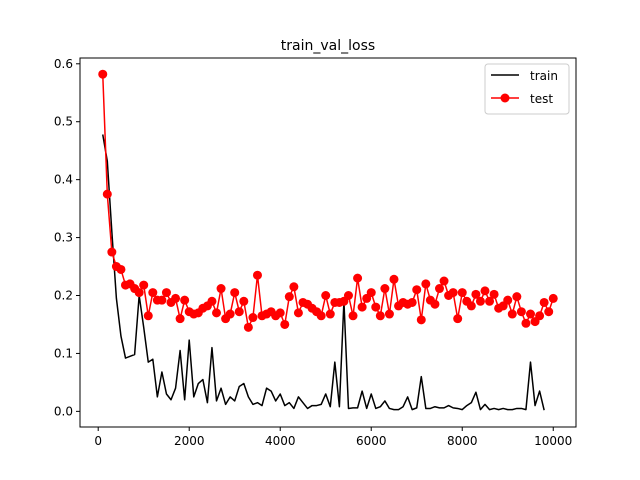 The height and width of the screenshot is (480, 640). I want to click on legend-train-label: train, so click(544, 76).